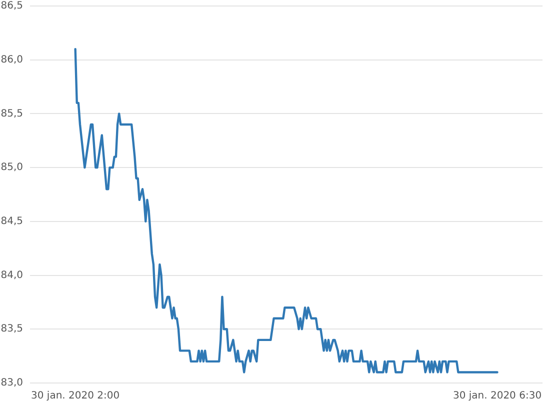 The width and height of the screenshot is (549, 410). I want to click on y-tick-label: 85,5, so click(11, 114).